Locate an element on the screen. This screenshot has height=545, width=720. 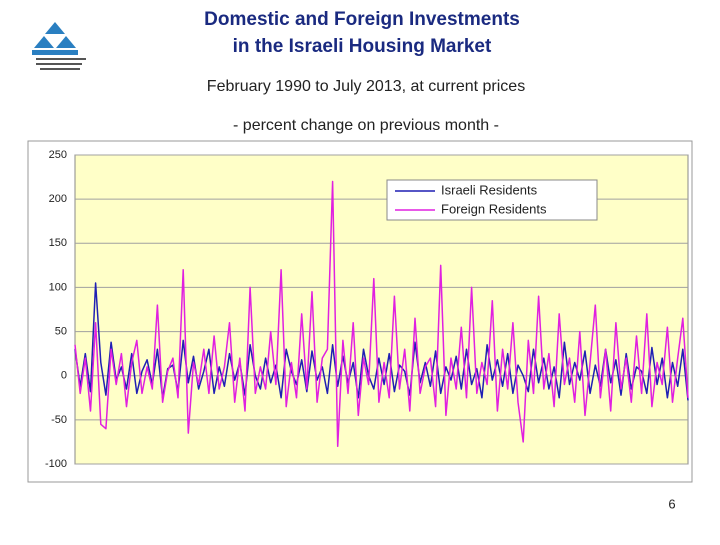
logo is located at coordinates (59, 46).